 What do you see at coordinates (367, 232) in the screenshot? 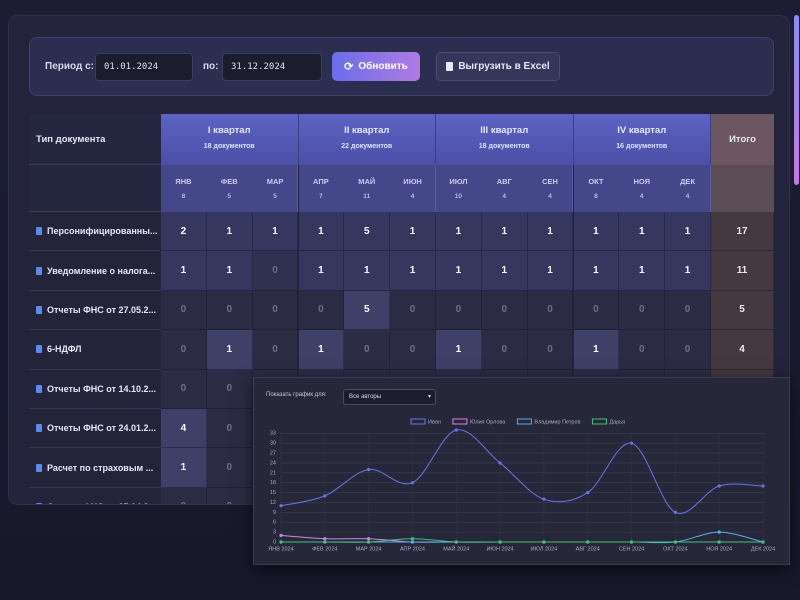
I see `count-cell: 5` at bounding box center [367, 232].